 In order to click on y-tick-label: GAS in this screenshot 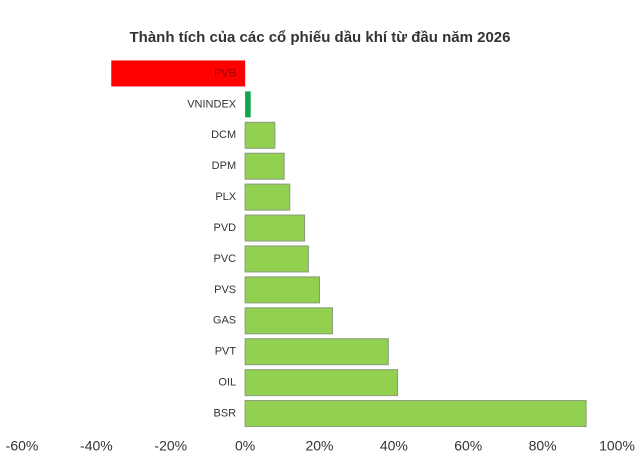, I will do `click(224, 321)`.